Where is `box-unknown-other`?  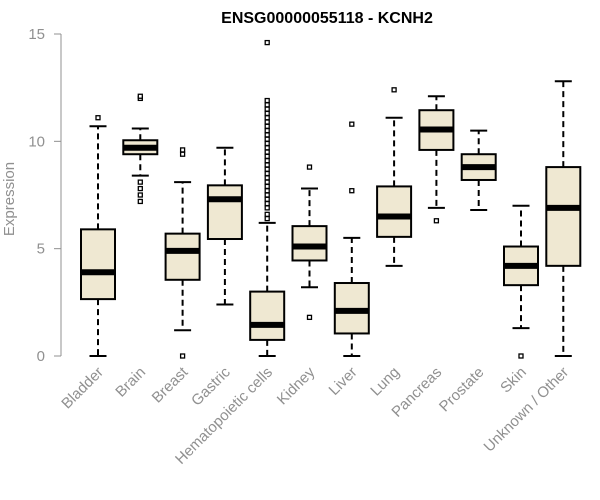
box-unknown-other is located at coordinates (563, 218).